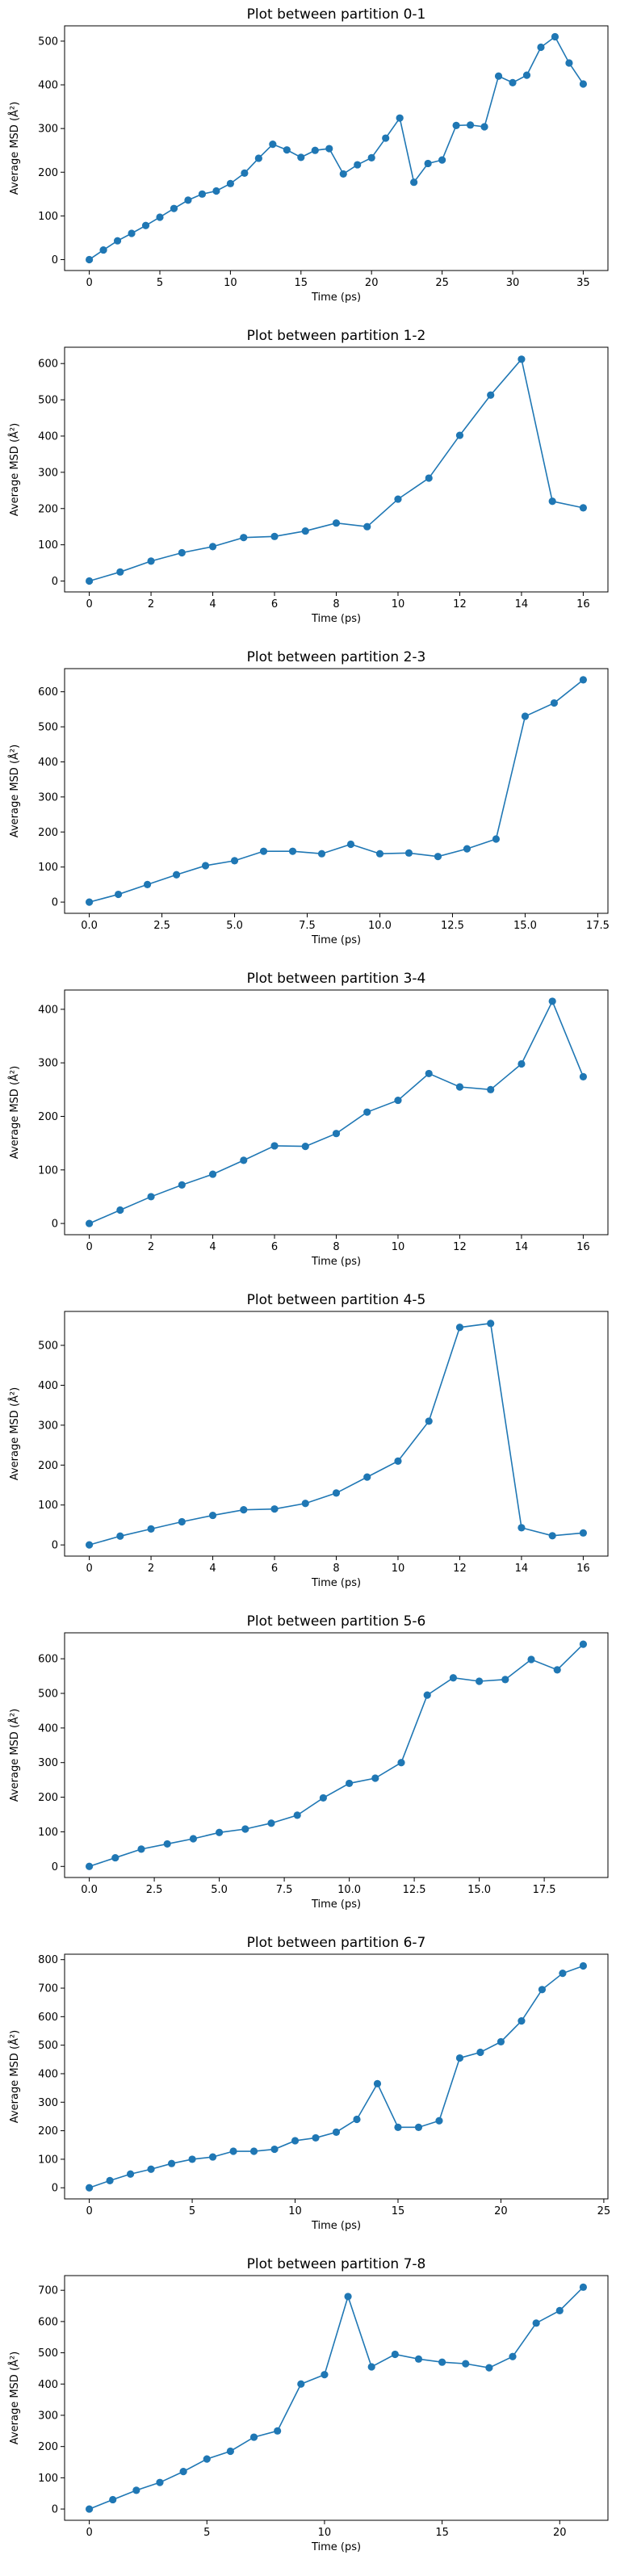 The width and height of the screenshot is (637, 2576). I want to click on x-tick-label: 20, so click(372, 283).